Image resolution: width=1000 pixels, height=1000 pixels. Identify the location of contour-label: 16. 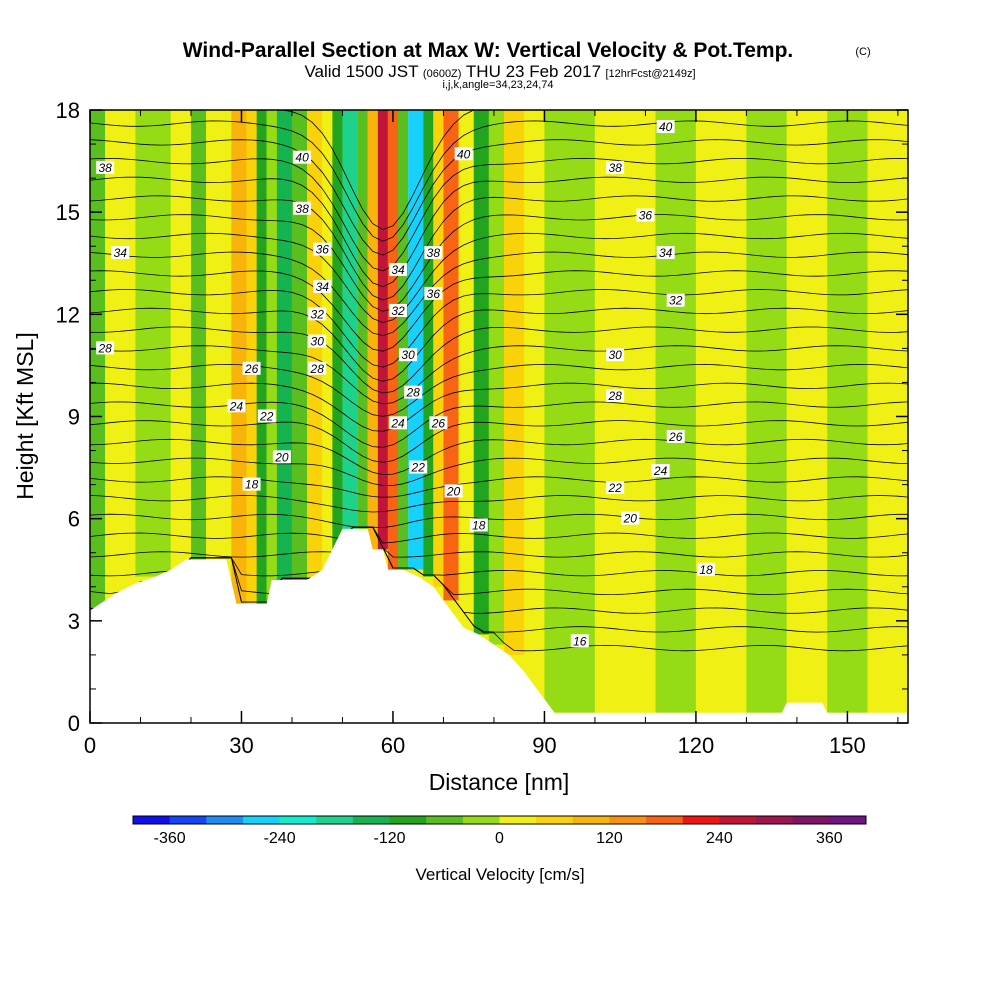
(580, 641).